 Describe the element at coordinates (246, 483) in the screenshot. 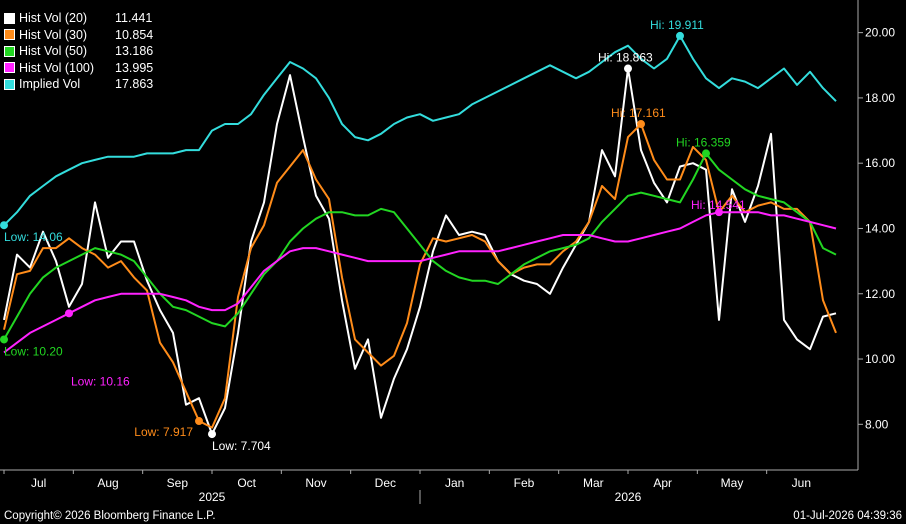

I see `x-tick-label: Oct` at that location.